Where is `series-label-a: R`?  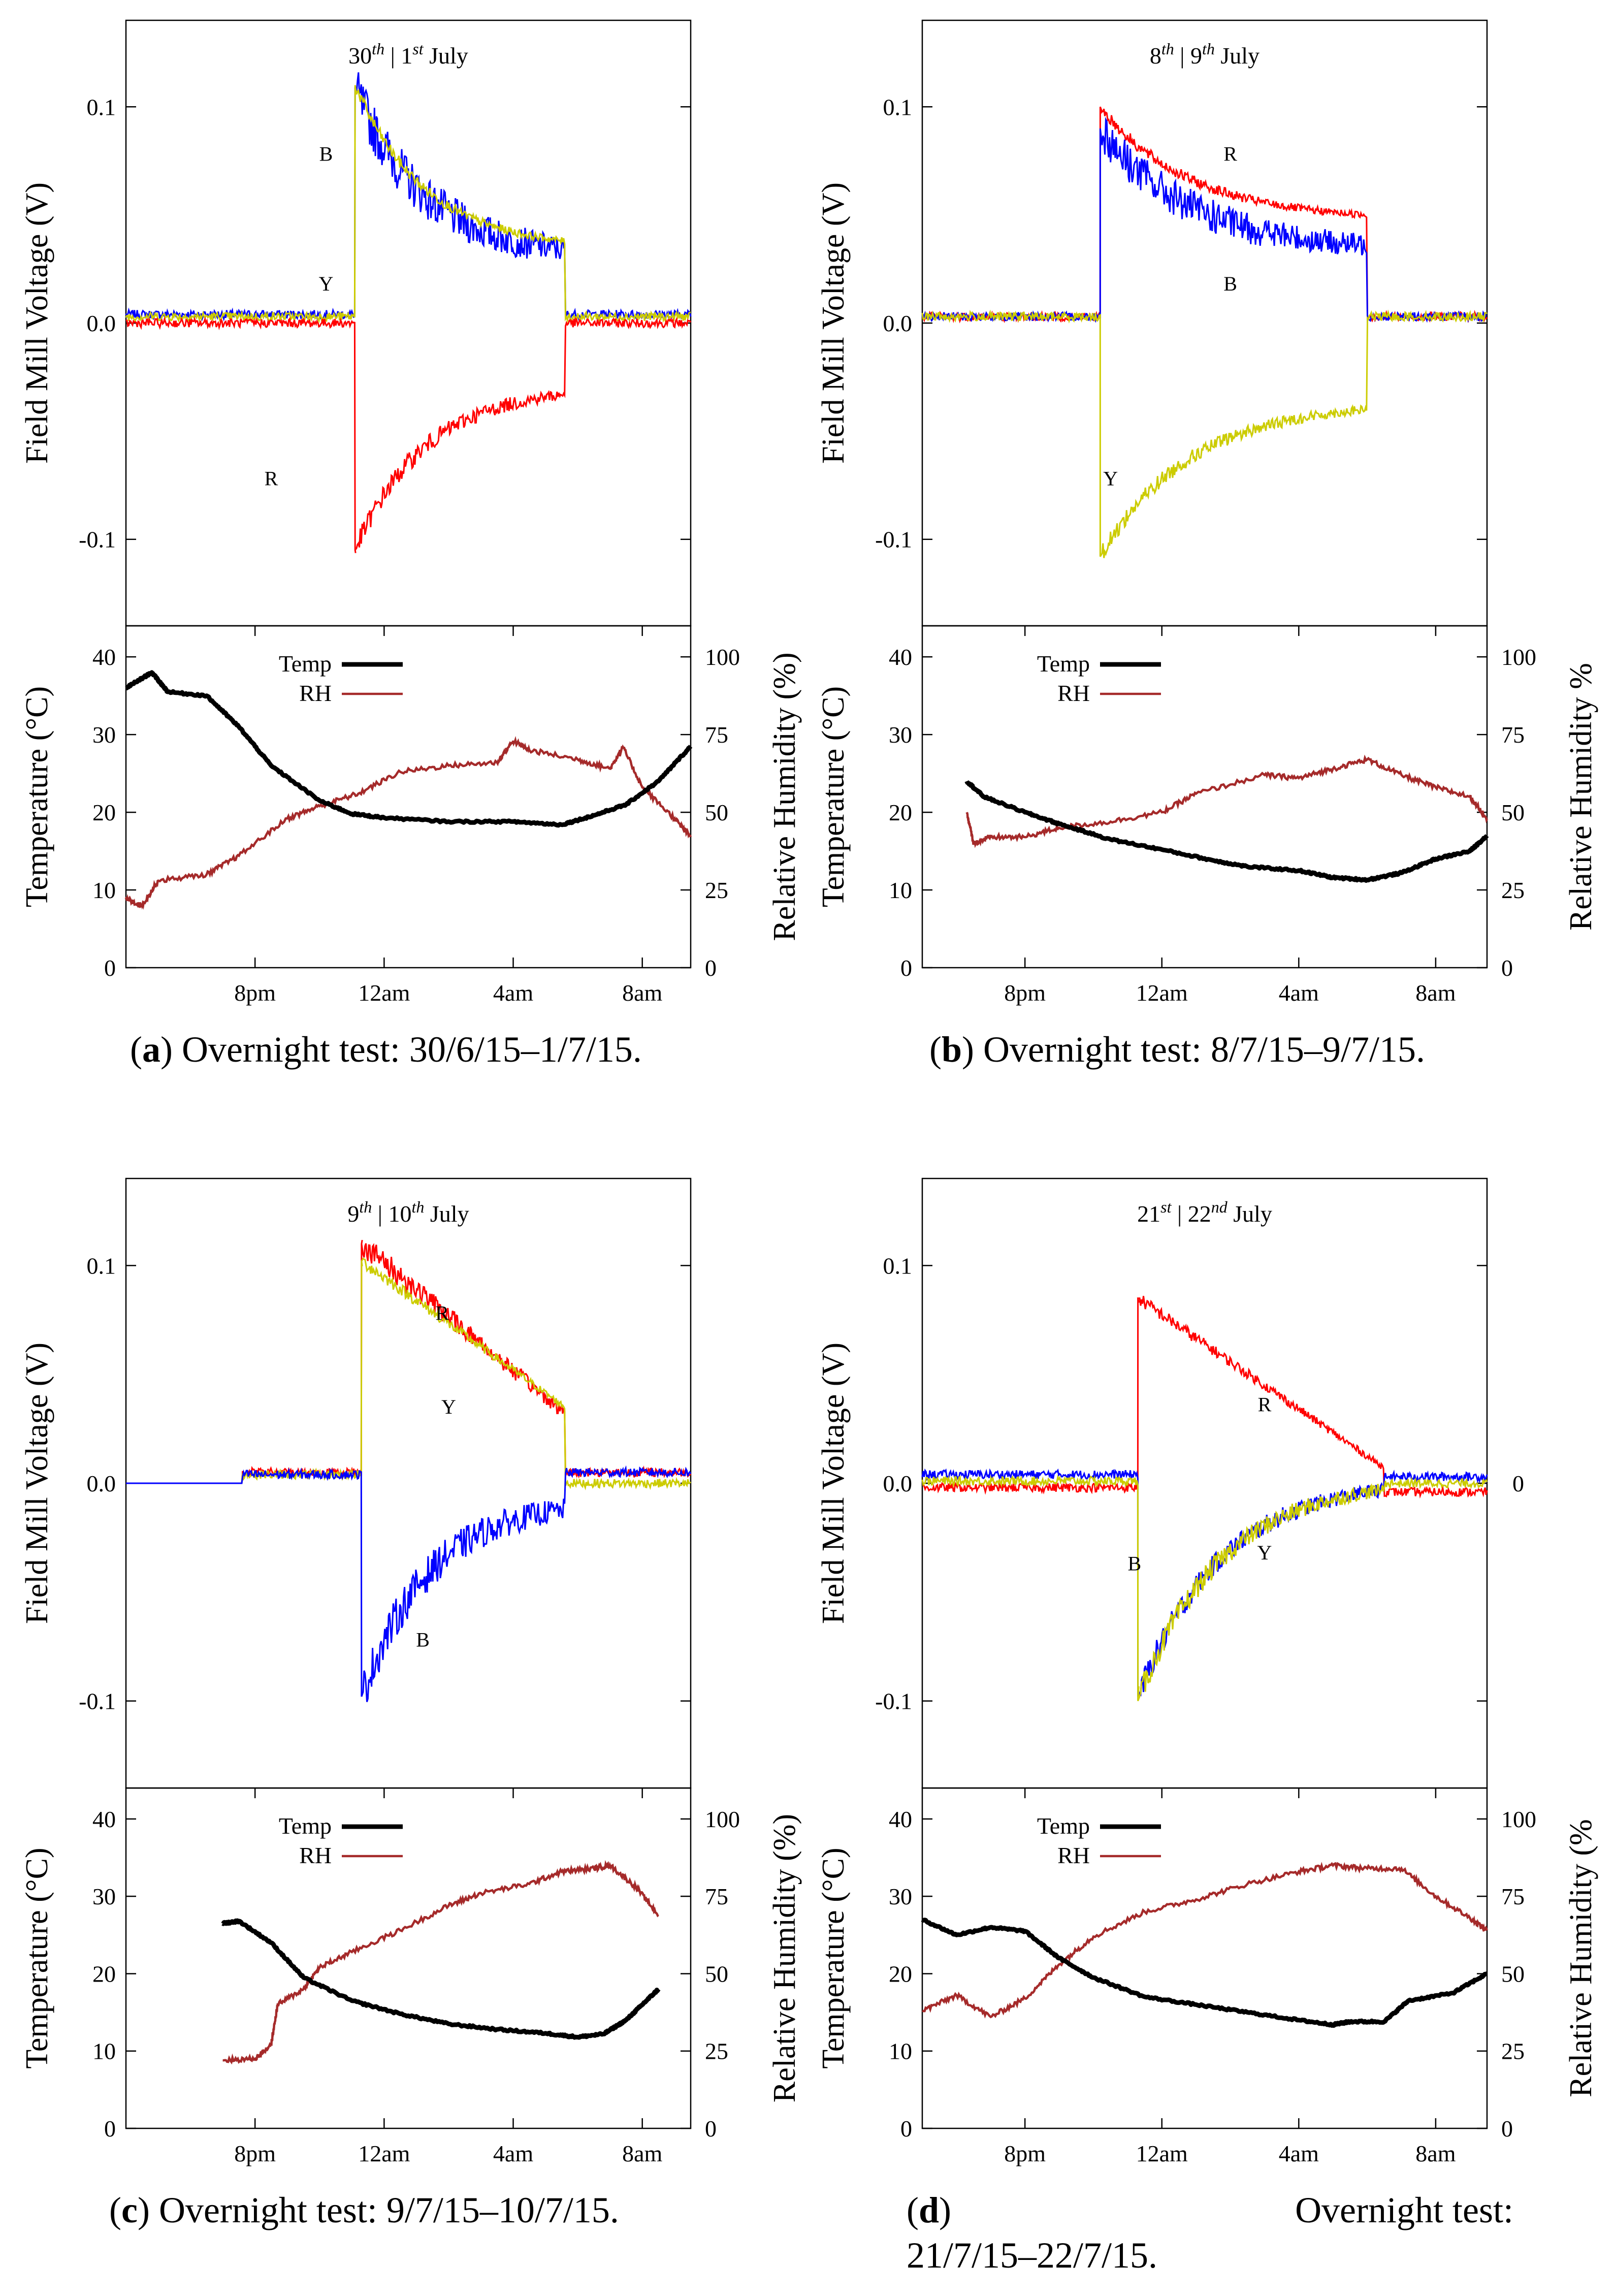 series-label-a: R is located at coordinates (272, 479).